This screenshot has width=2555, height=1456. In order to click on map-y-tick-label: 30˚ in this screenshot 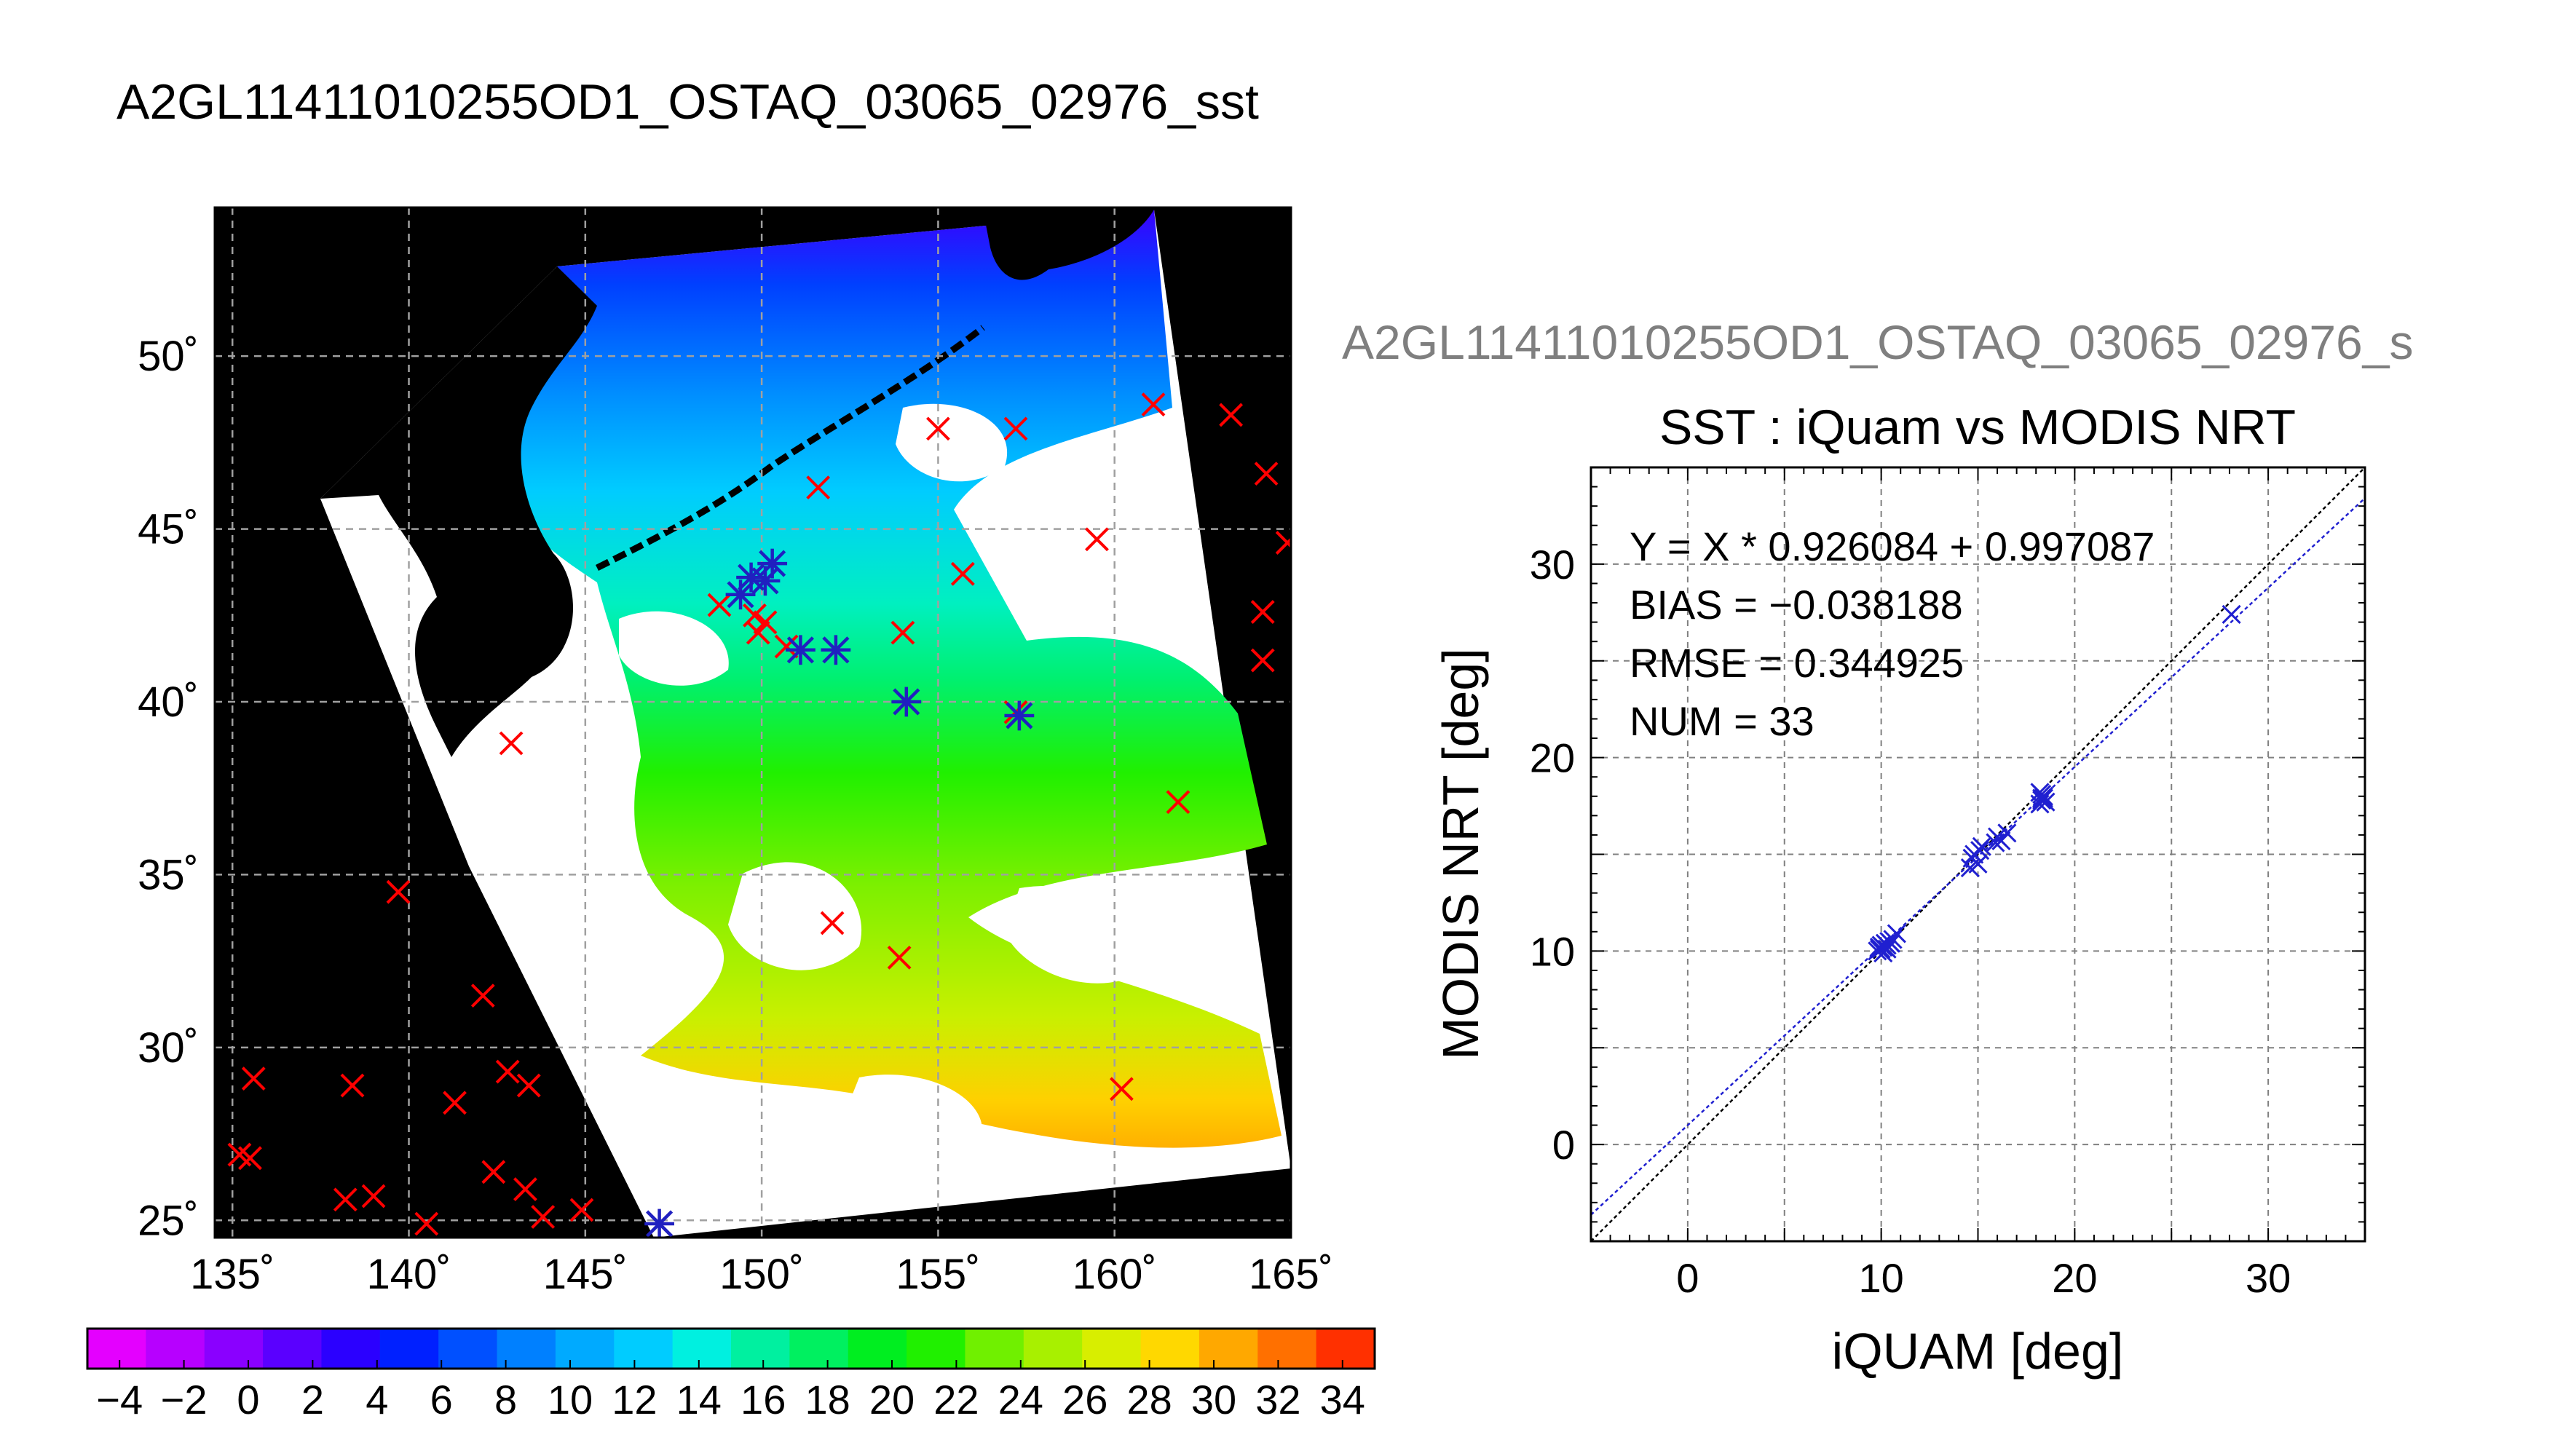, I will do `click(168, 1048)`.